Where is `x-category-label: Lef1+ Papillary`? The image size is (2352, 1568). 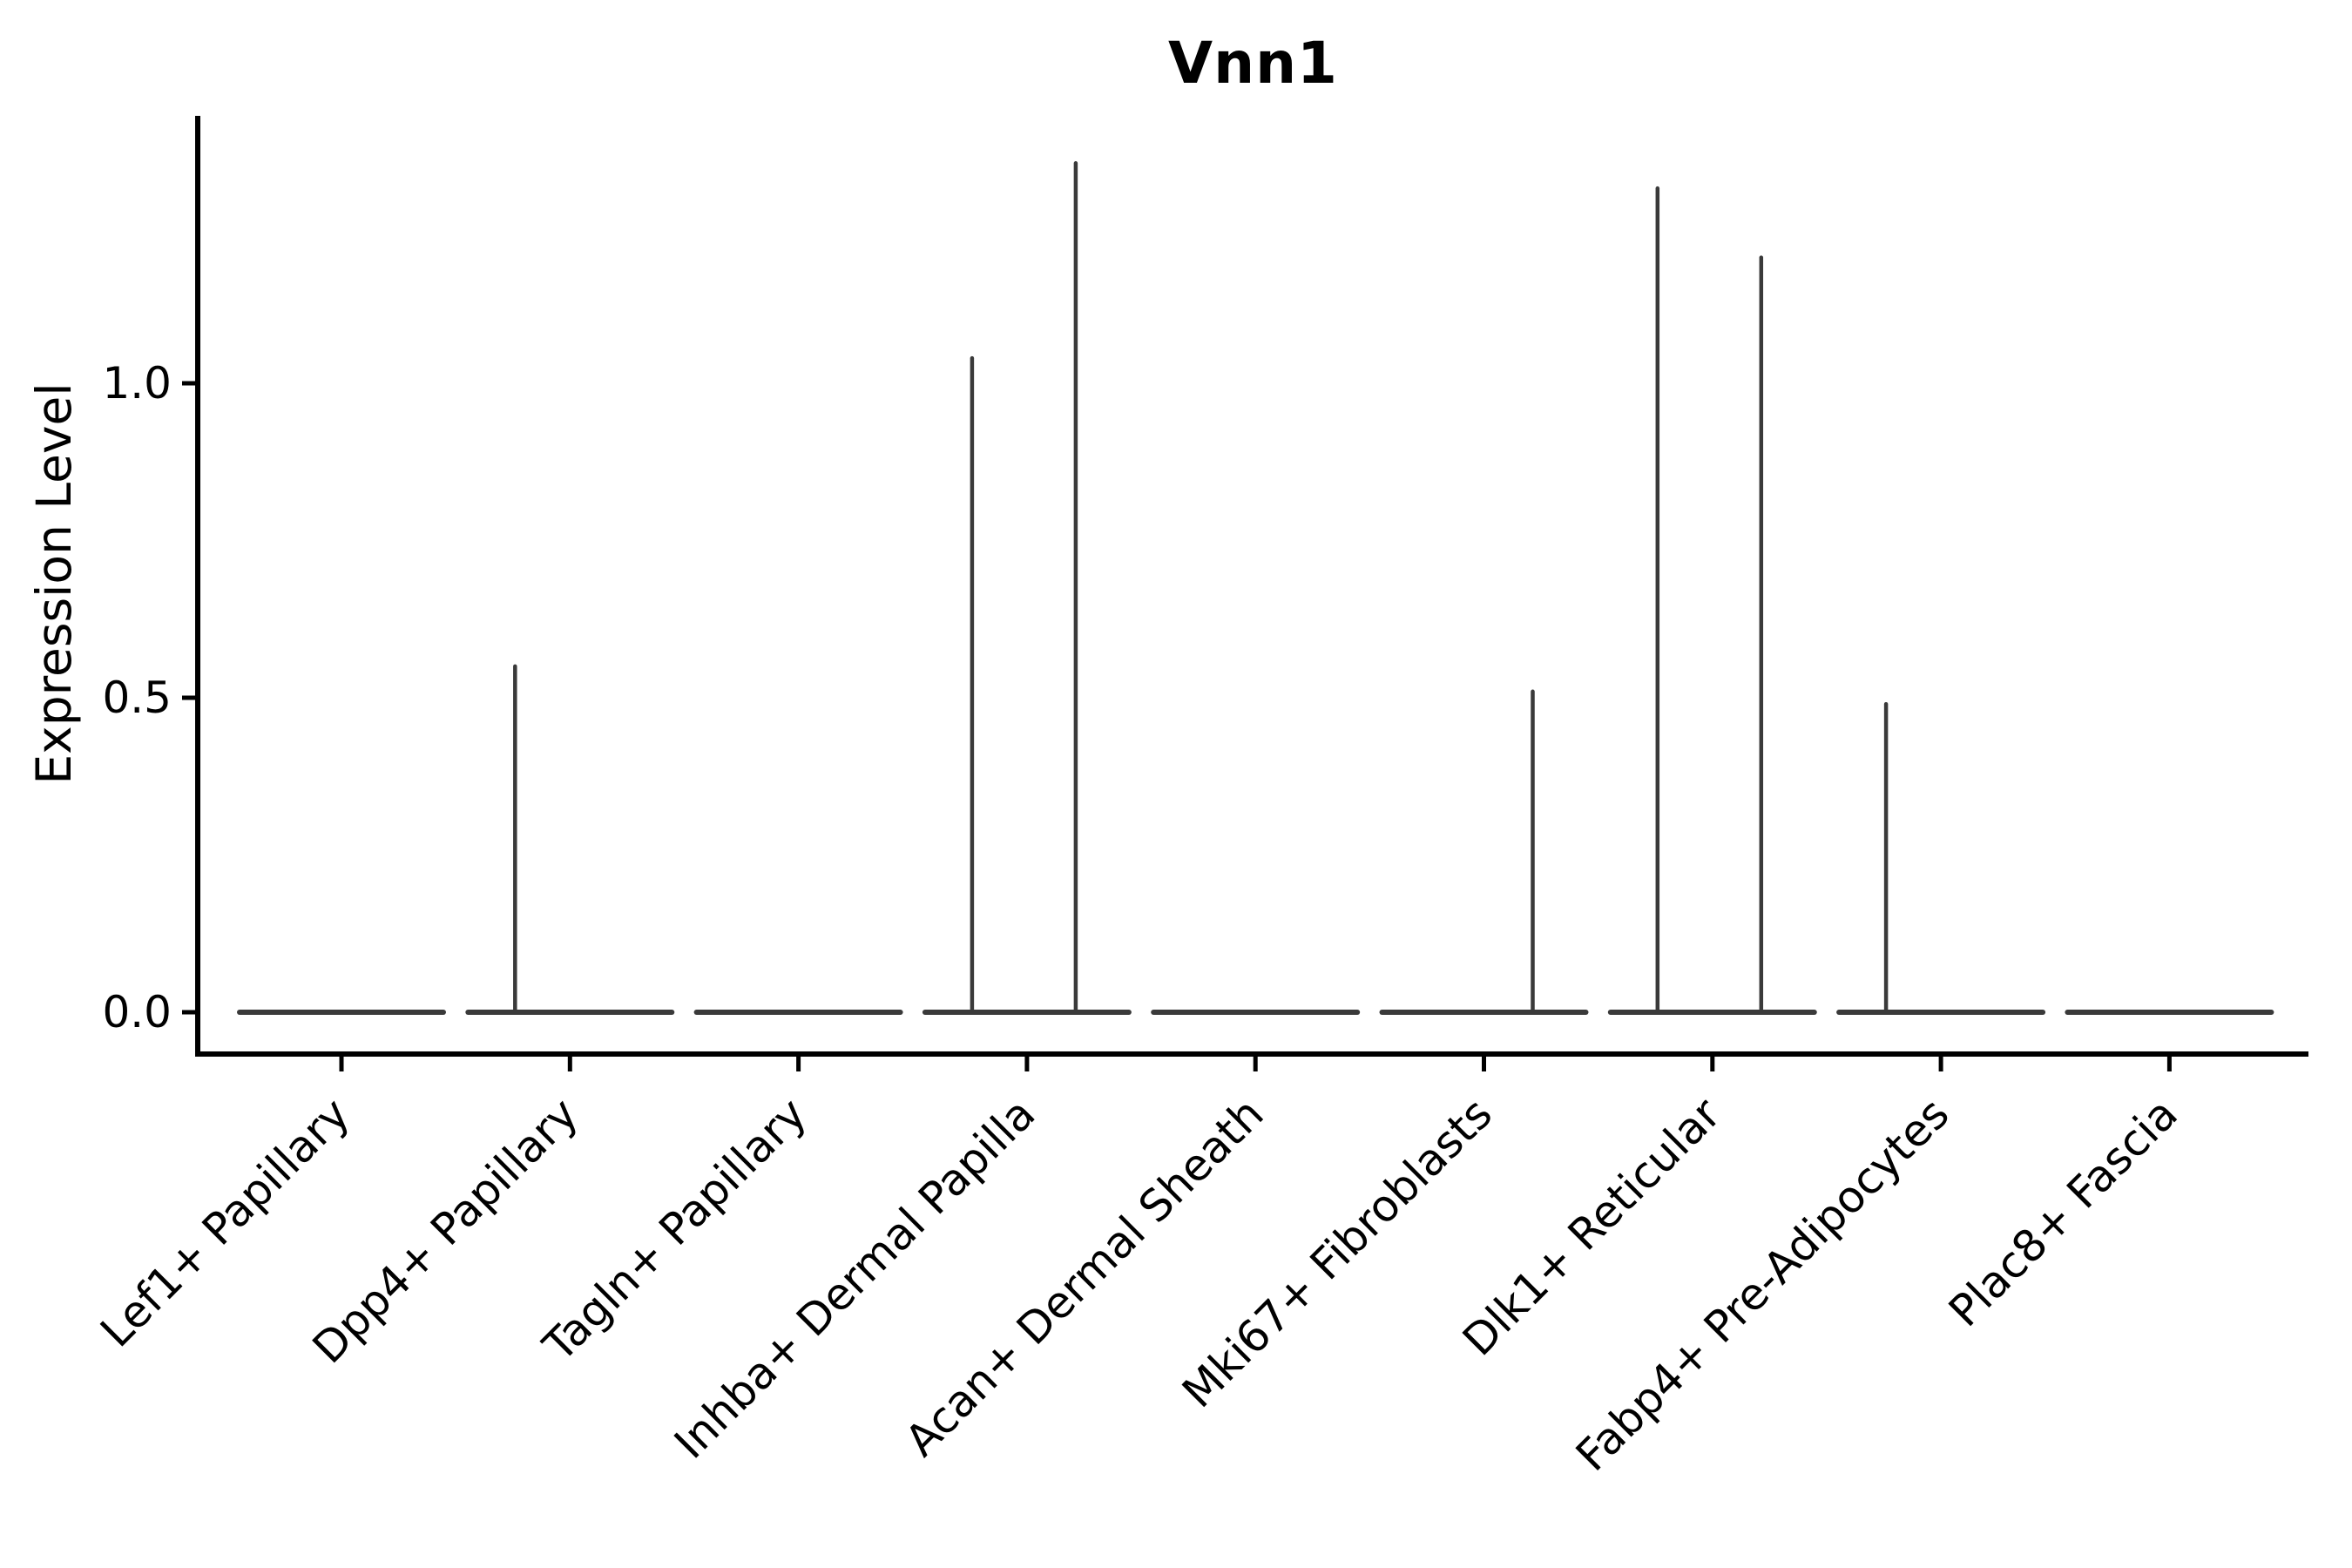
x-category-label: Lef1+ Papillary is located at coordinates (225, 1222).